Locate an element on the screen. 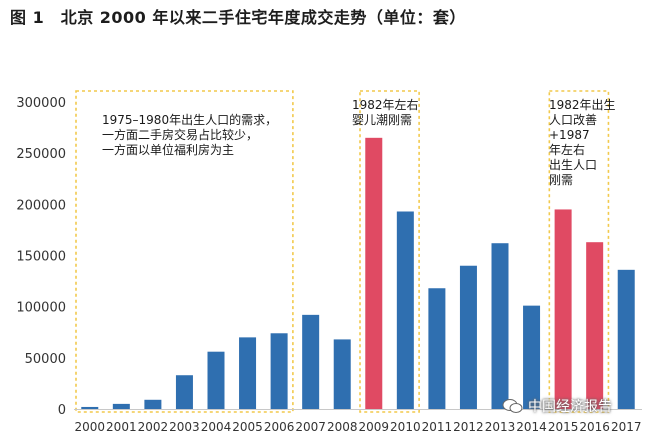  x-tick-label: 2004 is located at coordinates (216, 427).